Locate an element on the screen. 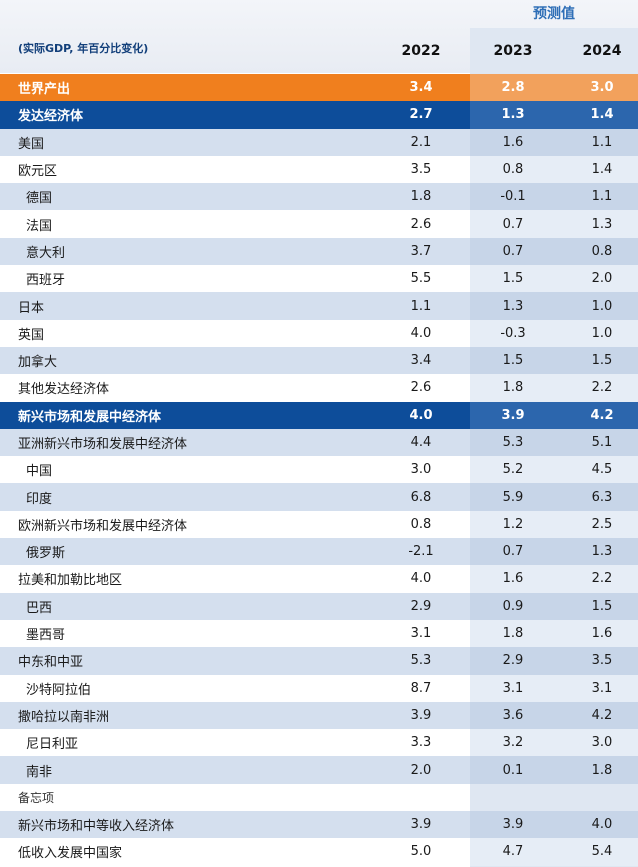 The height and width of the screenshot is (867, 638). table-row: 英国 4.0 -0.3 1.0 is located at coordinates (319, 333).